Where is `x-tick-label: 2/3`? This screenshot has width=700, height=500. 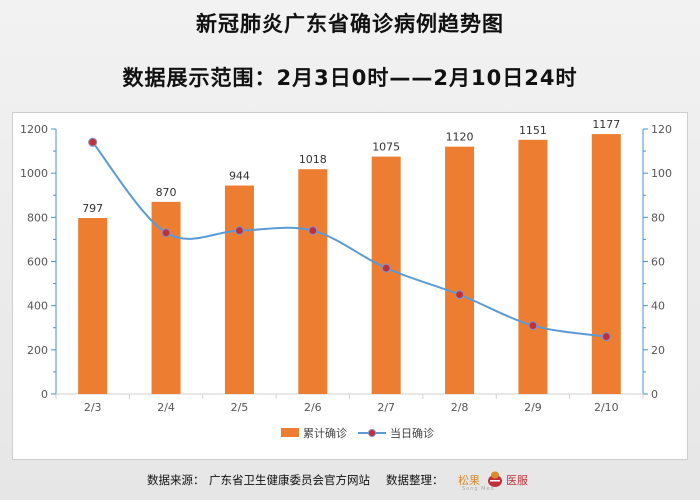 x-tick-label: 2/3 is located at coordinates (93, 407).